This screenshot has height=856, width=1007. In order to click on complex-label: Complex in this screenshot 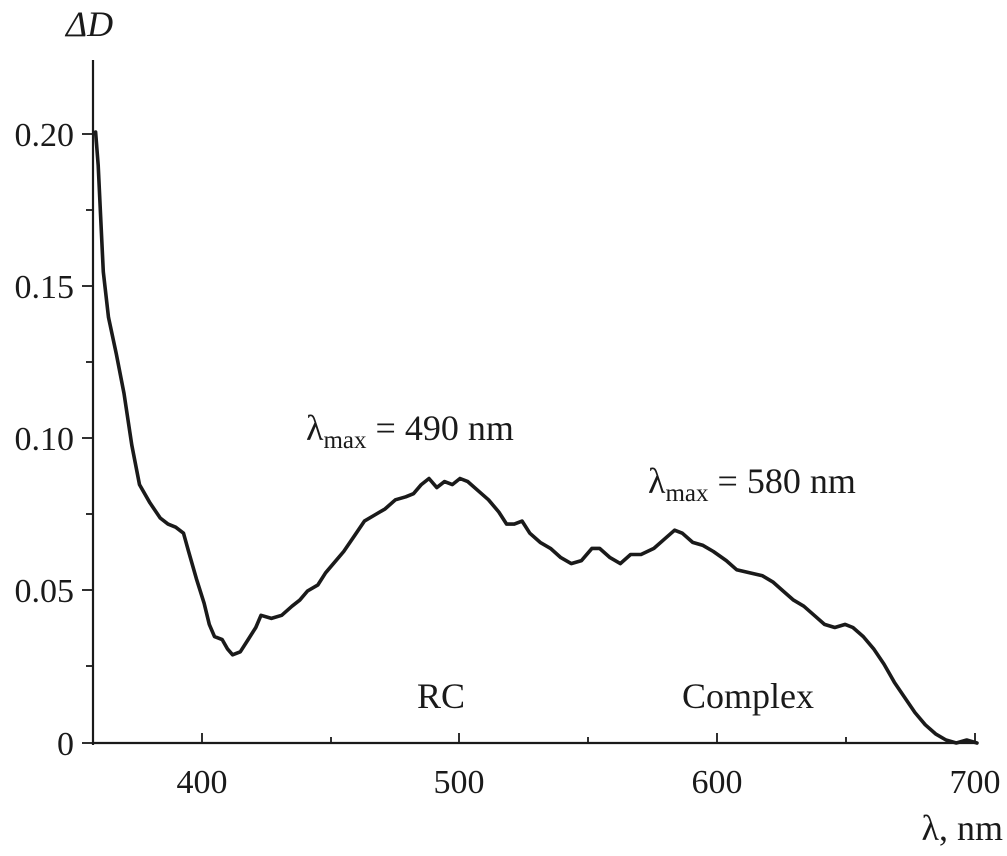, I will do `click(748, 696)`.